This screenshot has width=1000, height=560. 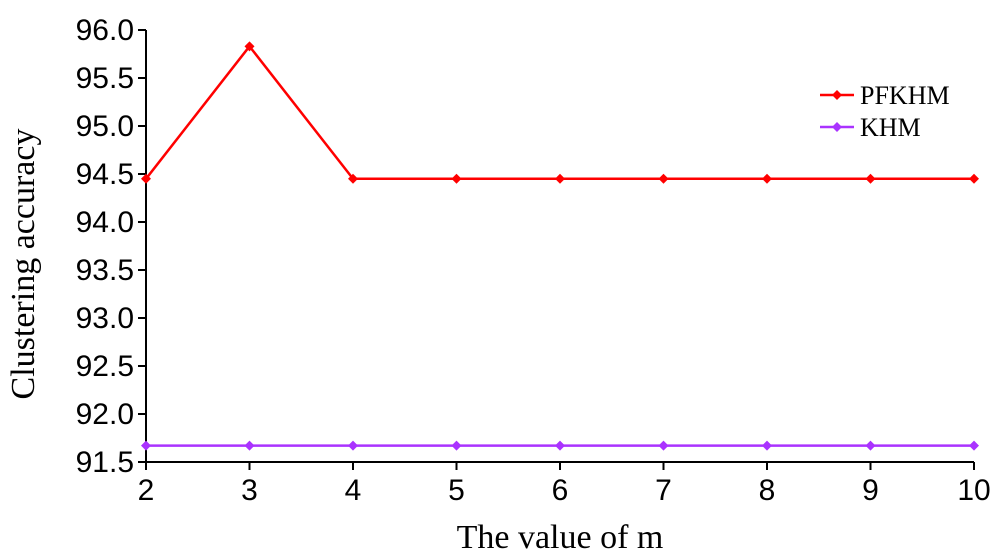 I want to click on y-tick-label: 96.0, so click(x=105, y=30).